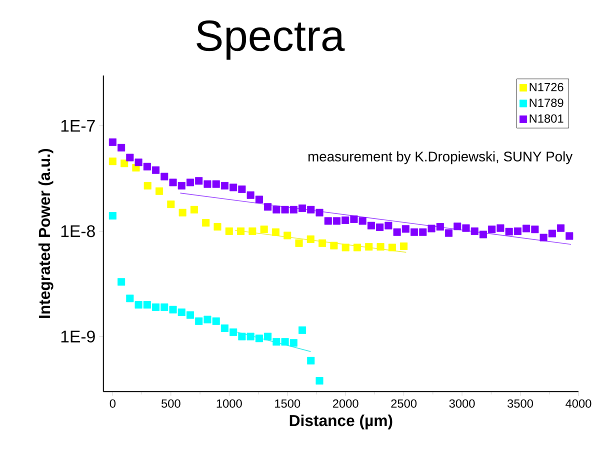 Image resolution: width=595 pixels, height=453 pixels. I want to click on legend-label: N1789, so click(547, 102).